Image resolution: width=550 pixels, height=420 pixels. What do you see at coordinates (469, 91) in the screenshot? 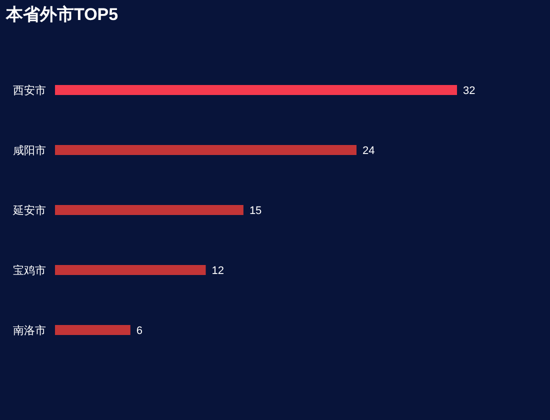
I see `data-label: 32` at bounding box center [469, 91].